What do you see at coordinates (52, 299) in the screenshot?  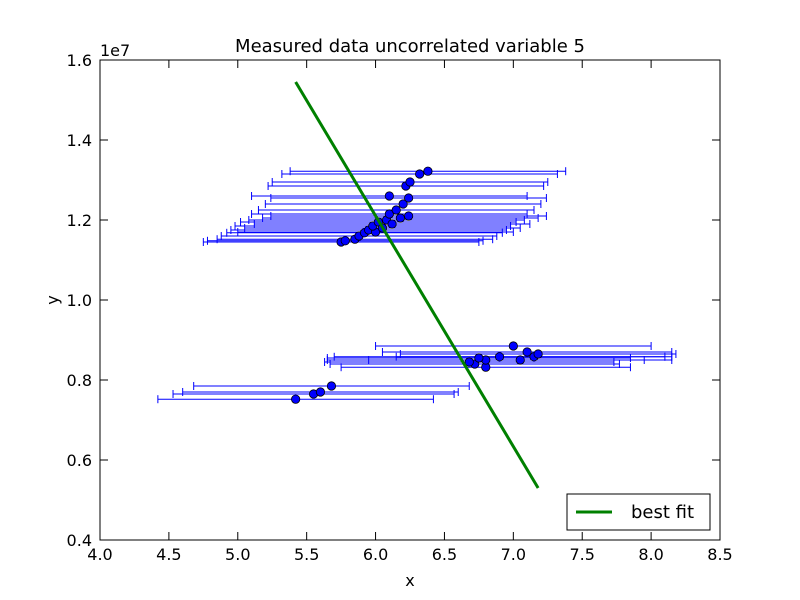 I see `y-axis-label: y` at bounding box center [52, 299].